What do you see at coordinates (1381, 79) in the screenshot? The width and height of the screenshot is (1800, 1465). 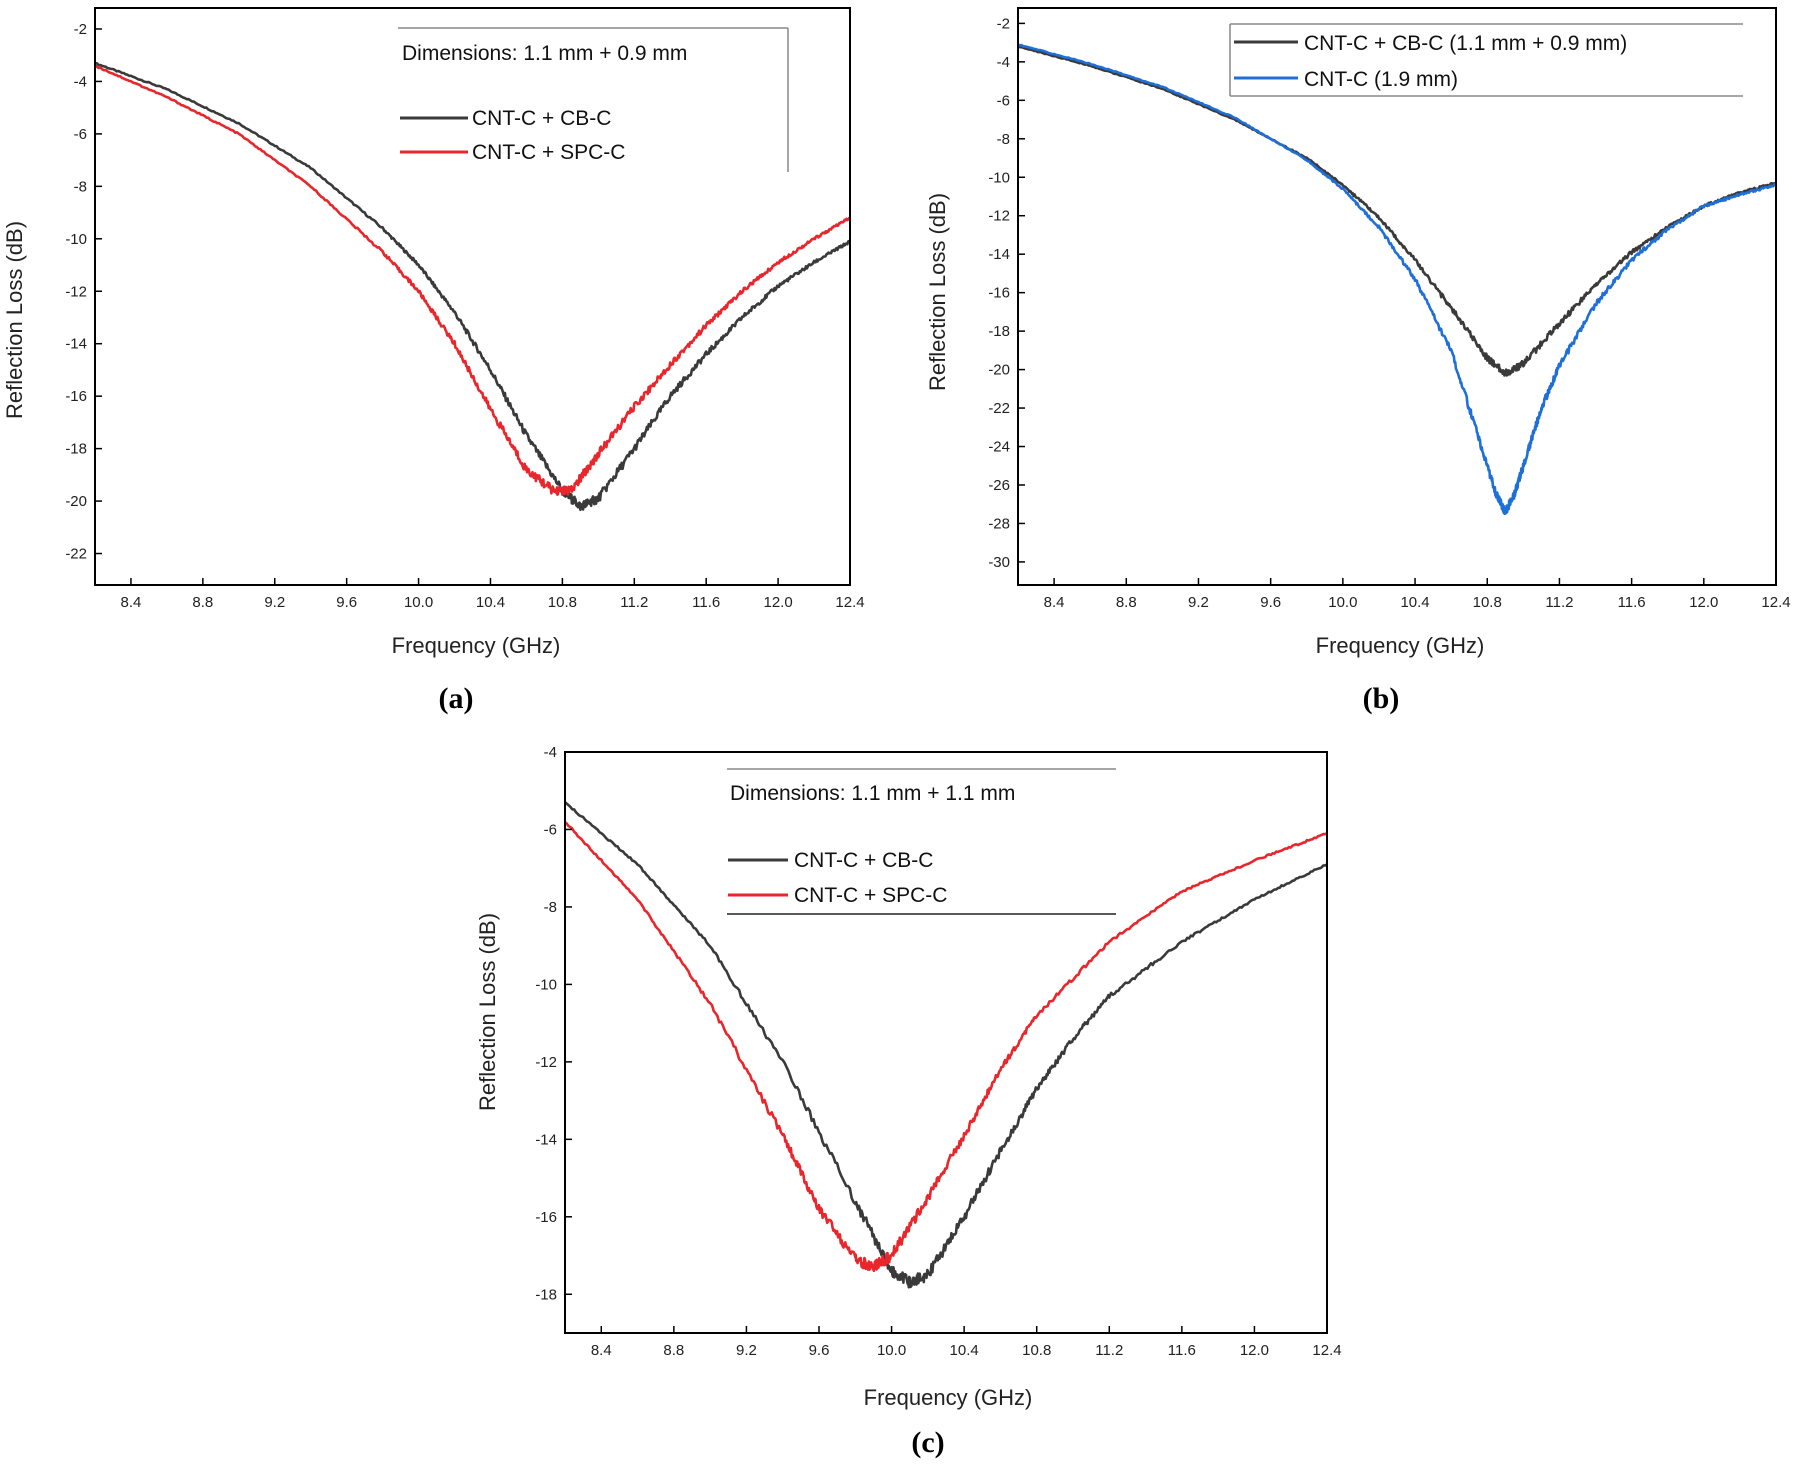 I see `legend-entry-b-1: CNT-C (1.9 mm)` at bounding box center [1381, 79].